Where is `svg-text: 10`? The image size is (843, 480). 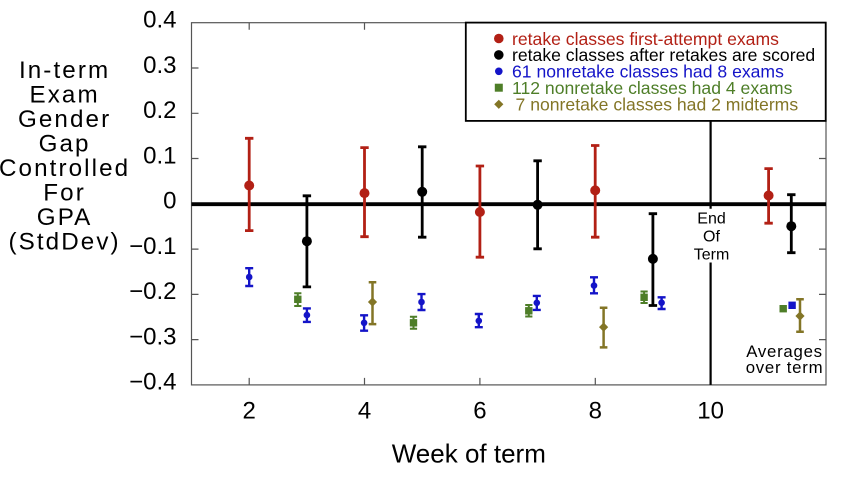
svg-text: 10 is located at coordinates (710, 411).